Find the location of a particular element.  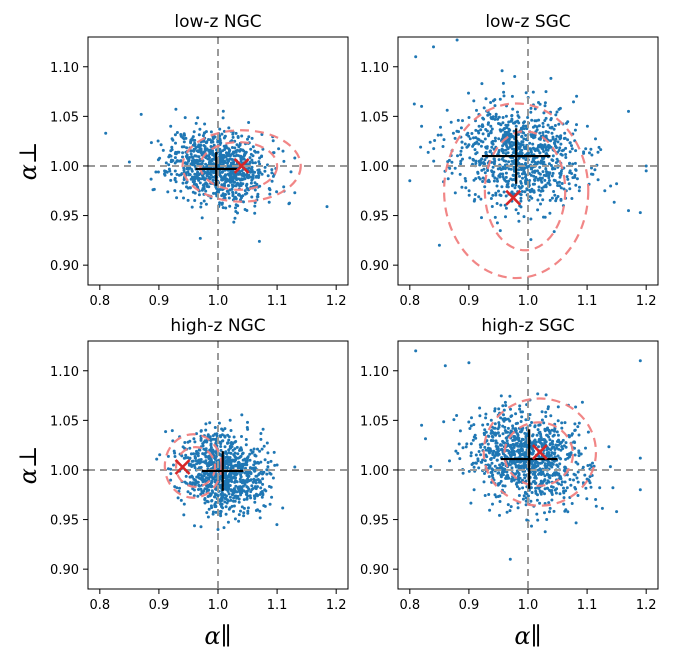

x-tick-label: 1.2 is located at coordinates (646, 301).